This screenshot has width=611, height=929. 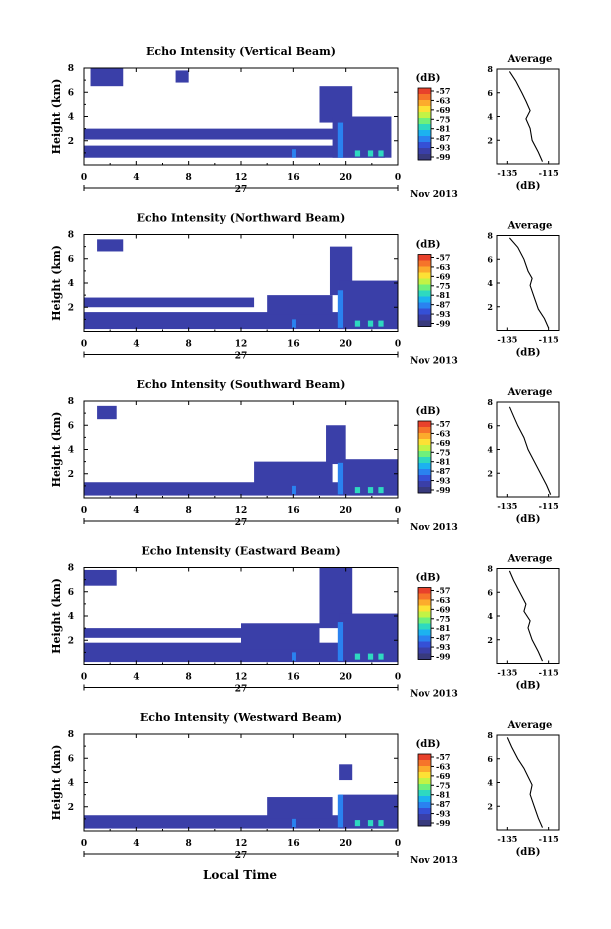 I want to click on x-tick-label: 20, so click(x=345, y=345).